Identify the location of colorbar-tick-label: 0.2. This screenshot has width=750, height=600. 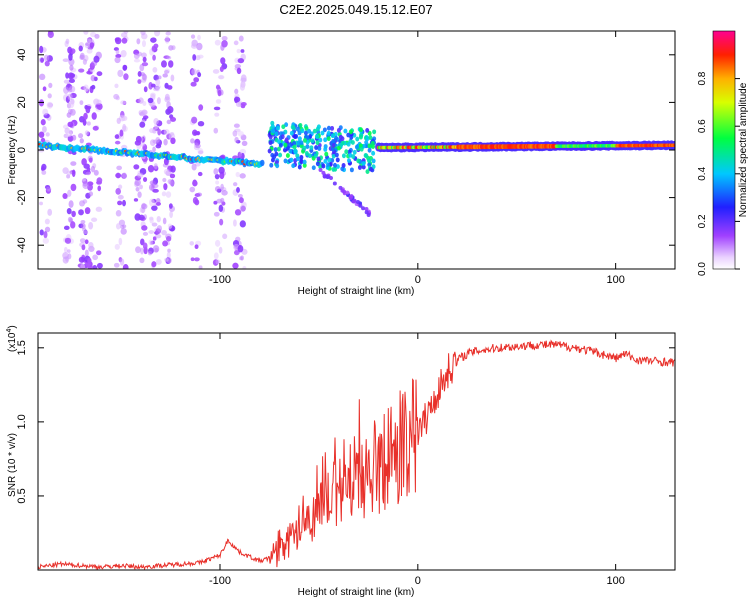
(702, 221).